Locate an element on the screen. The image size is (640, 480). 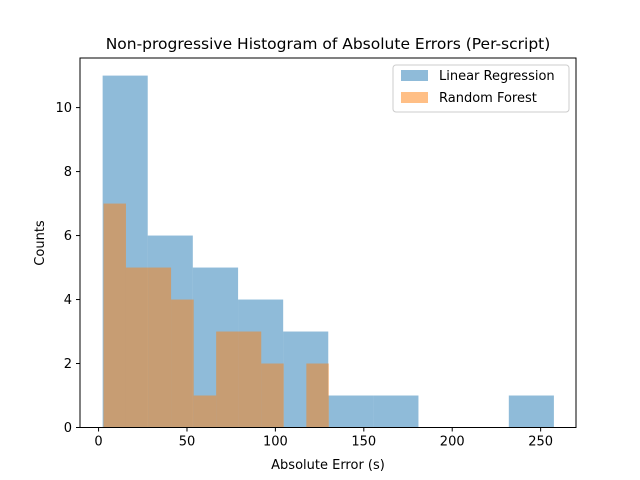
x-tick-label: 200 is located at coordinates (452, 442).